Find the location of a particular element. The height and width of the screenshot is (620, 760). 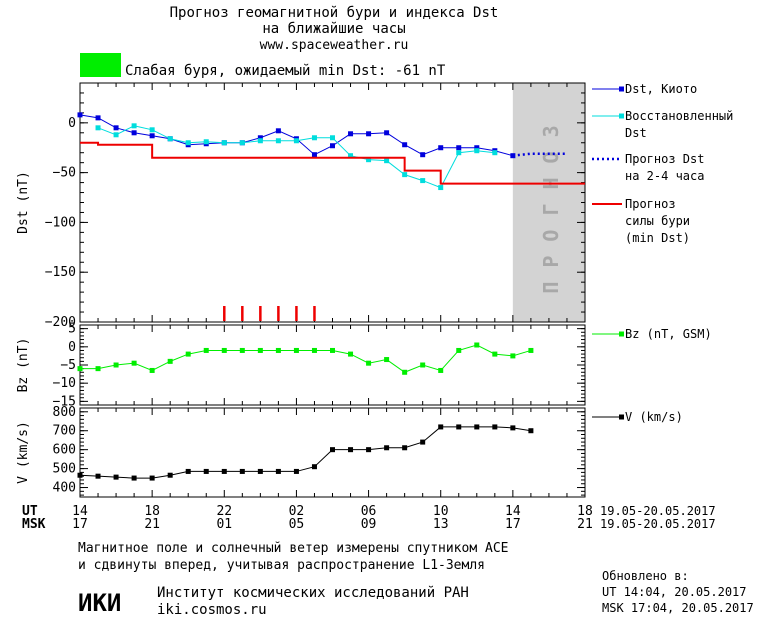

ut-date-range: 19.05-20.05.2017 is located at coordinates (658, 511).